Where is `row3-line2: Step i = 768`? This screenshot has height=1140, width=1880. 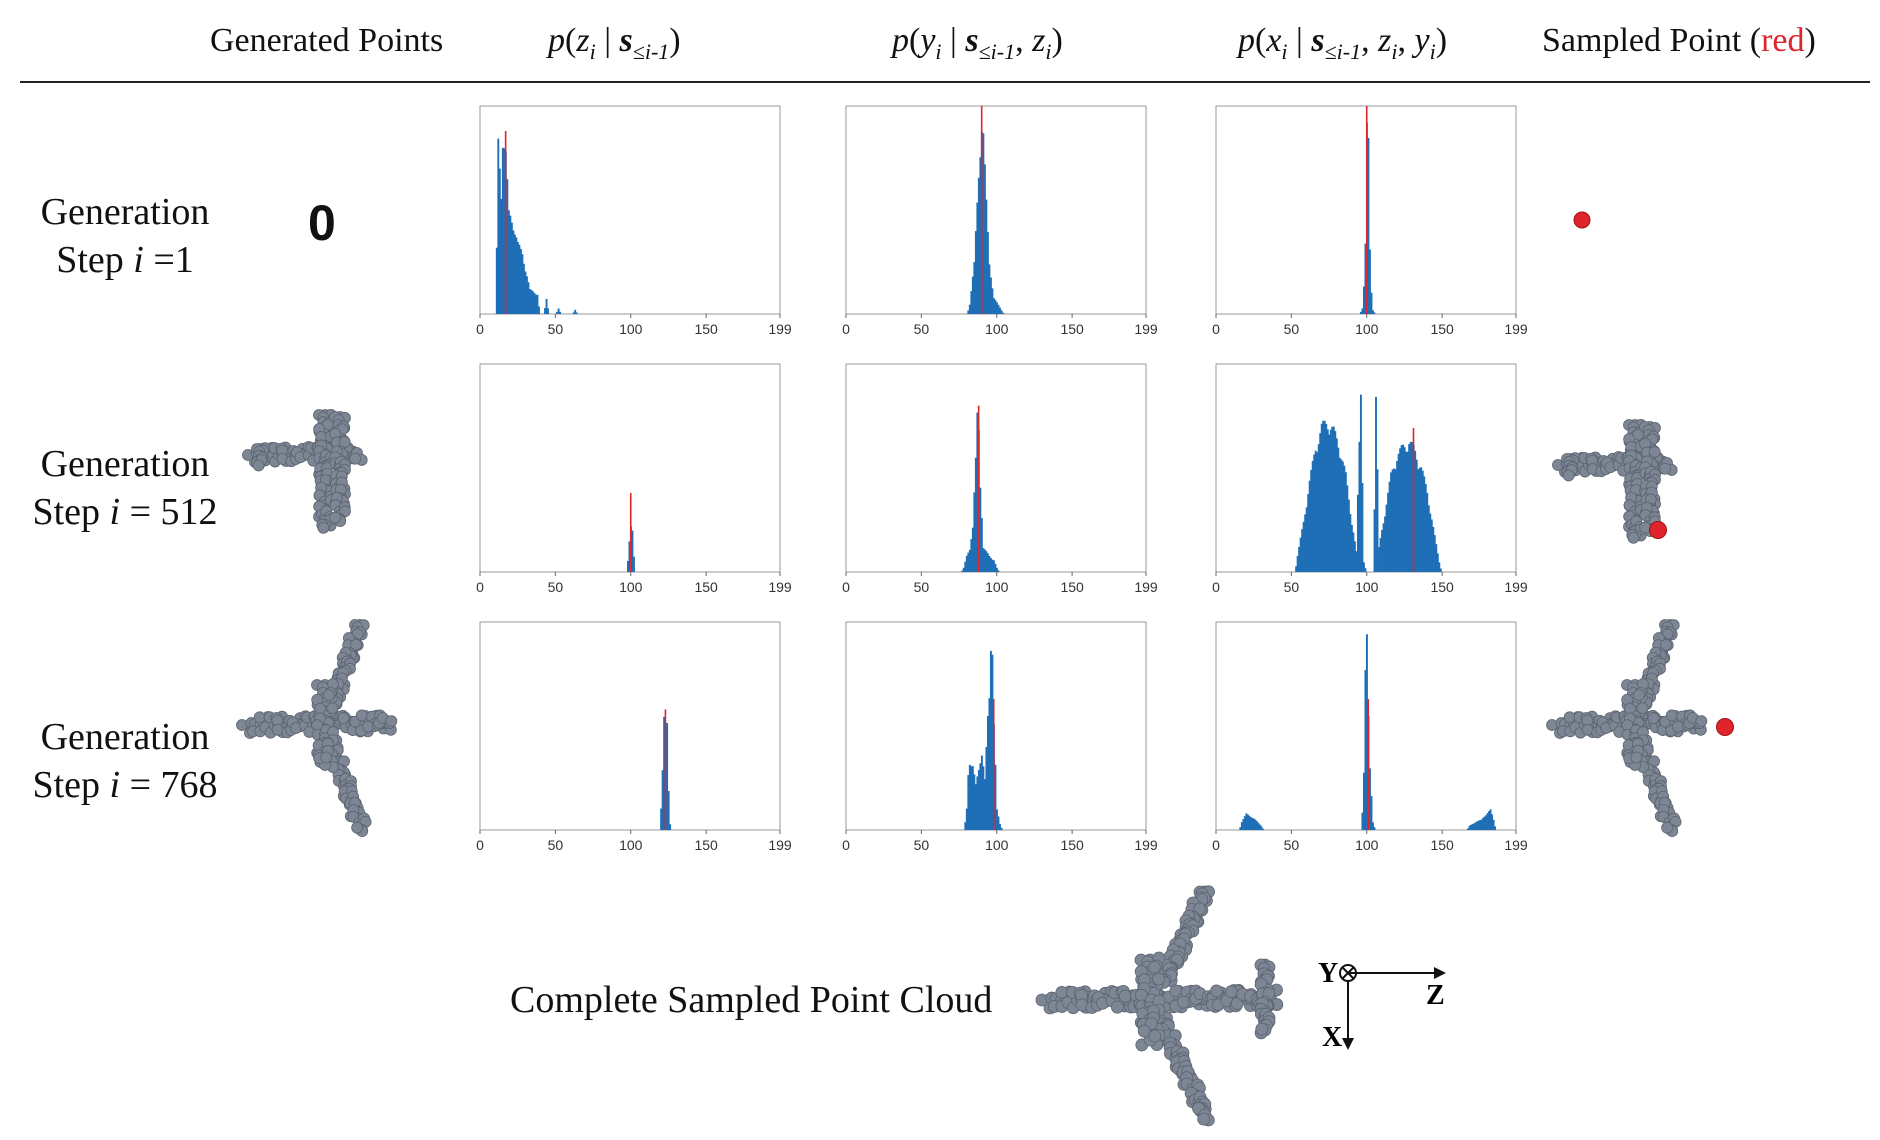 row3-line2: Step i = 768 is located at coordinates (125, 785).